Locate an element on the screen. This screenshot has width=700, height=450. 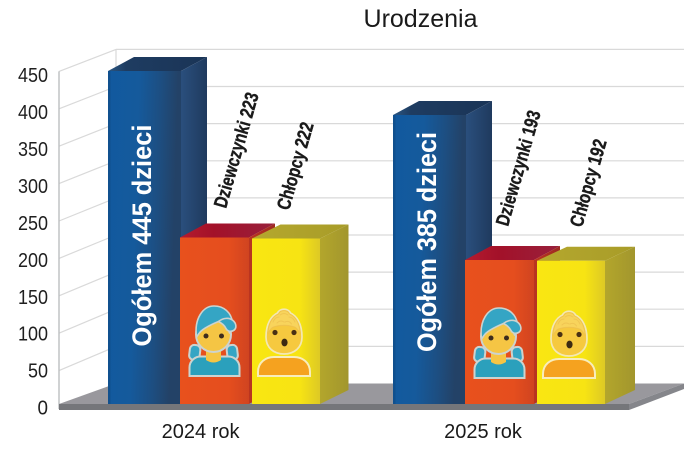
svg-text: 450 is located at coordinates (33, 75).